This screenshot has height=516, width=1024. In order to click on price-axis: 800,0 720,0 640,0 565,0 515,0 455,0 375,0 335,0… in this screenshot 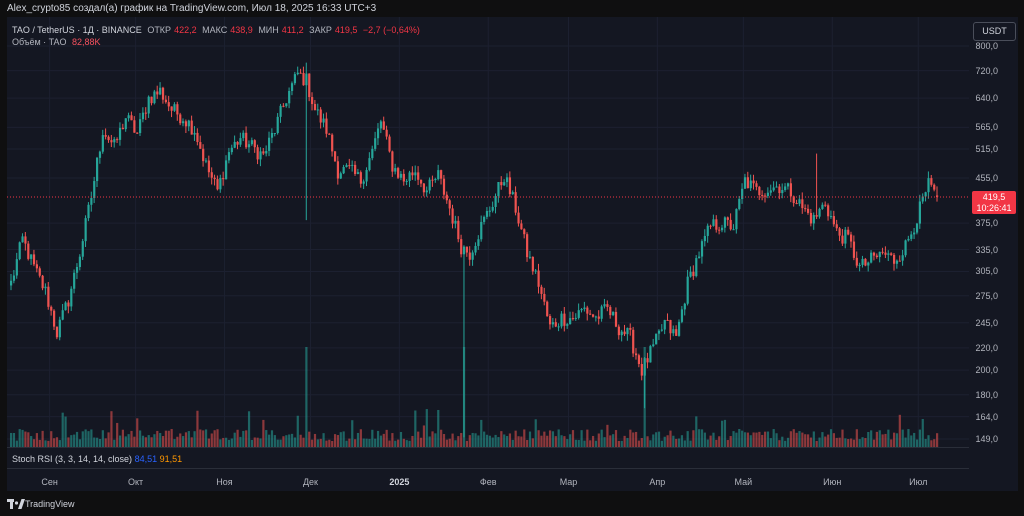, I will do `click(993, 232)`.